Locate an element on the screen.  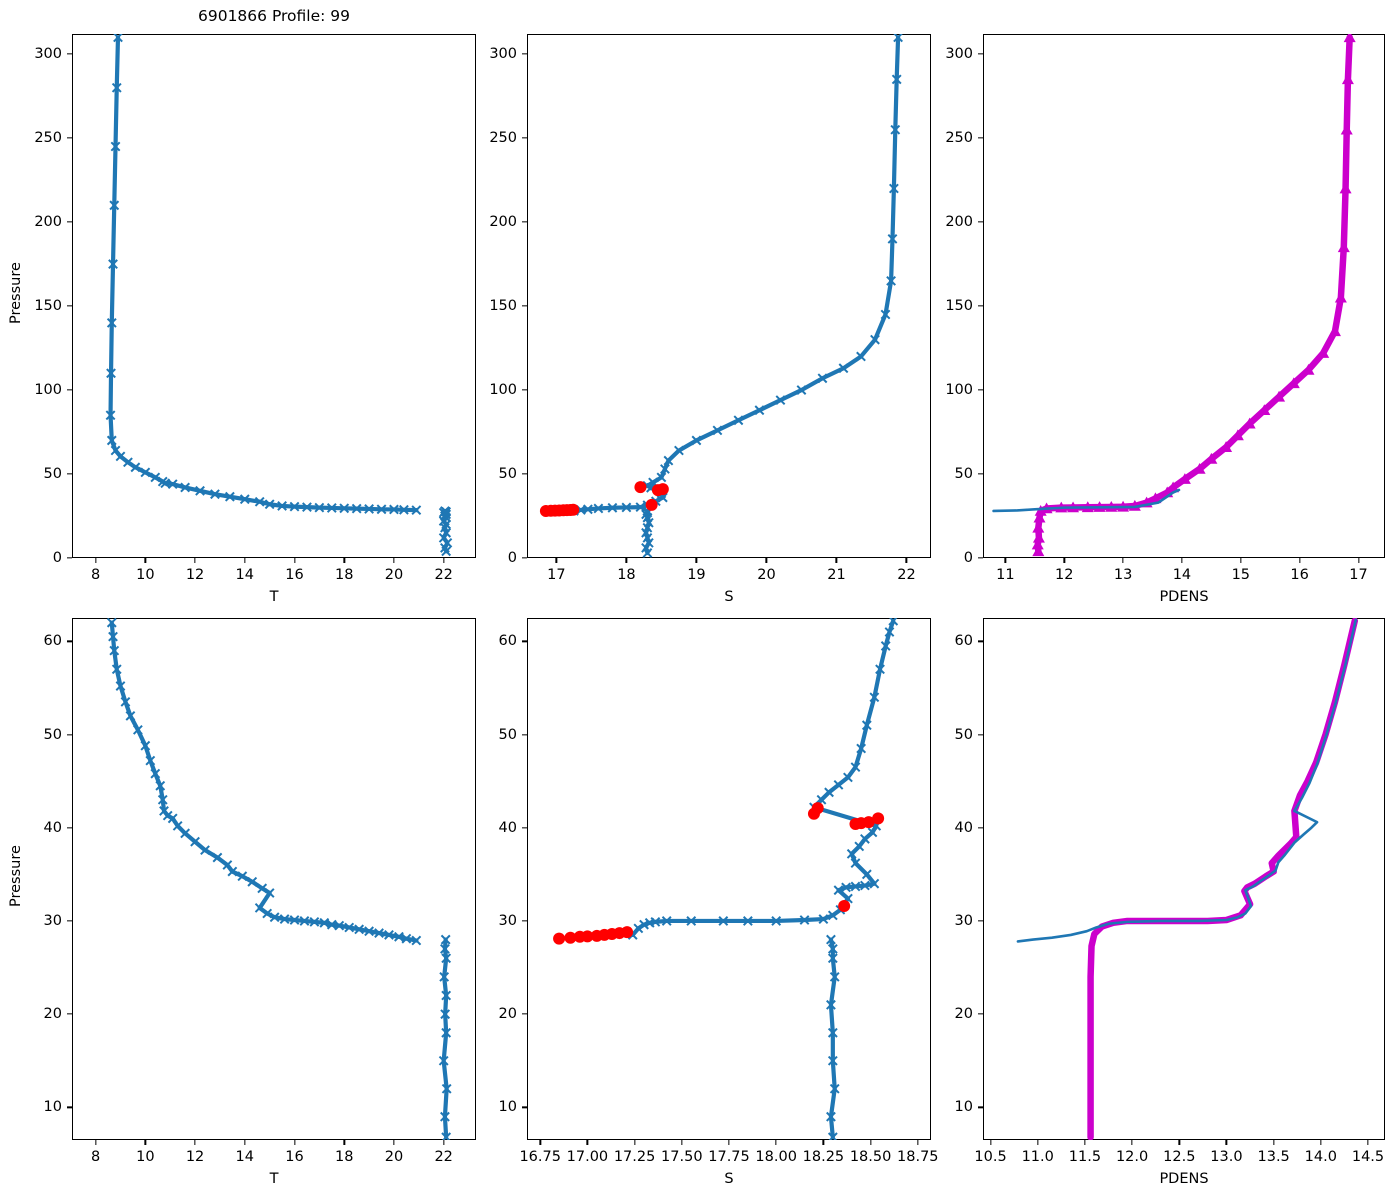
plot-panel-pdens-zoom is located at coordinates (1184, 879).